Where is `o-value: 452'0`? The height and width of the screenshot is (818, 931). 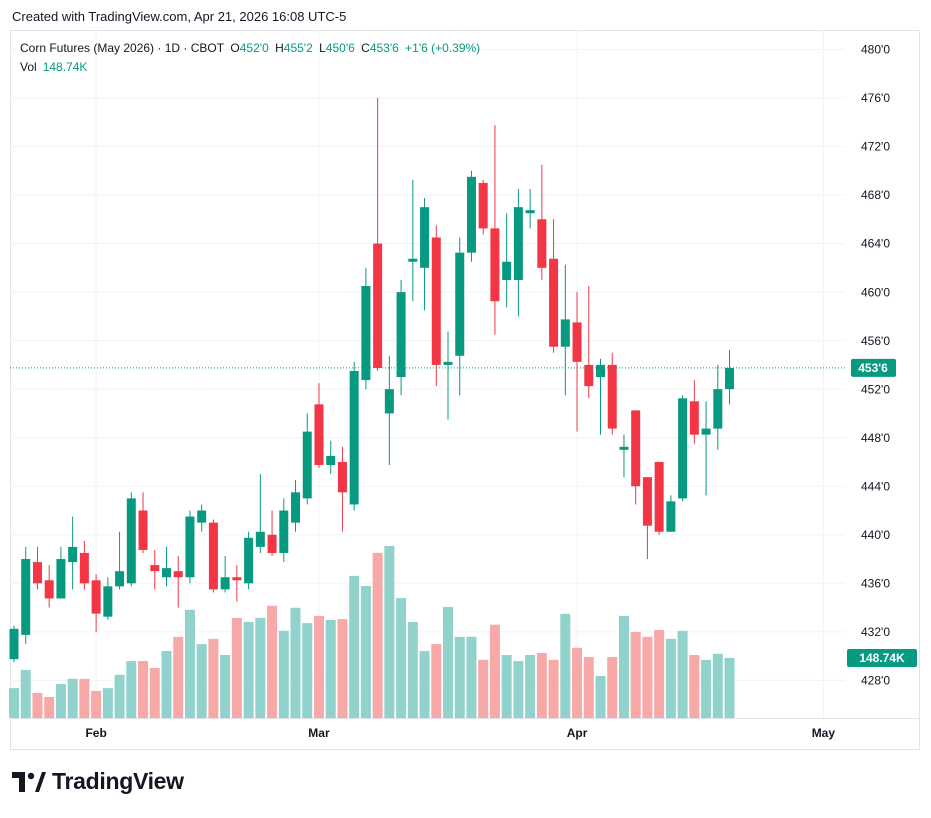 o-value: 452'0 is located at coordinates (254, 48).